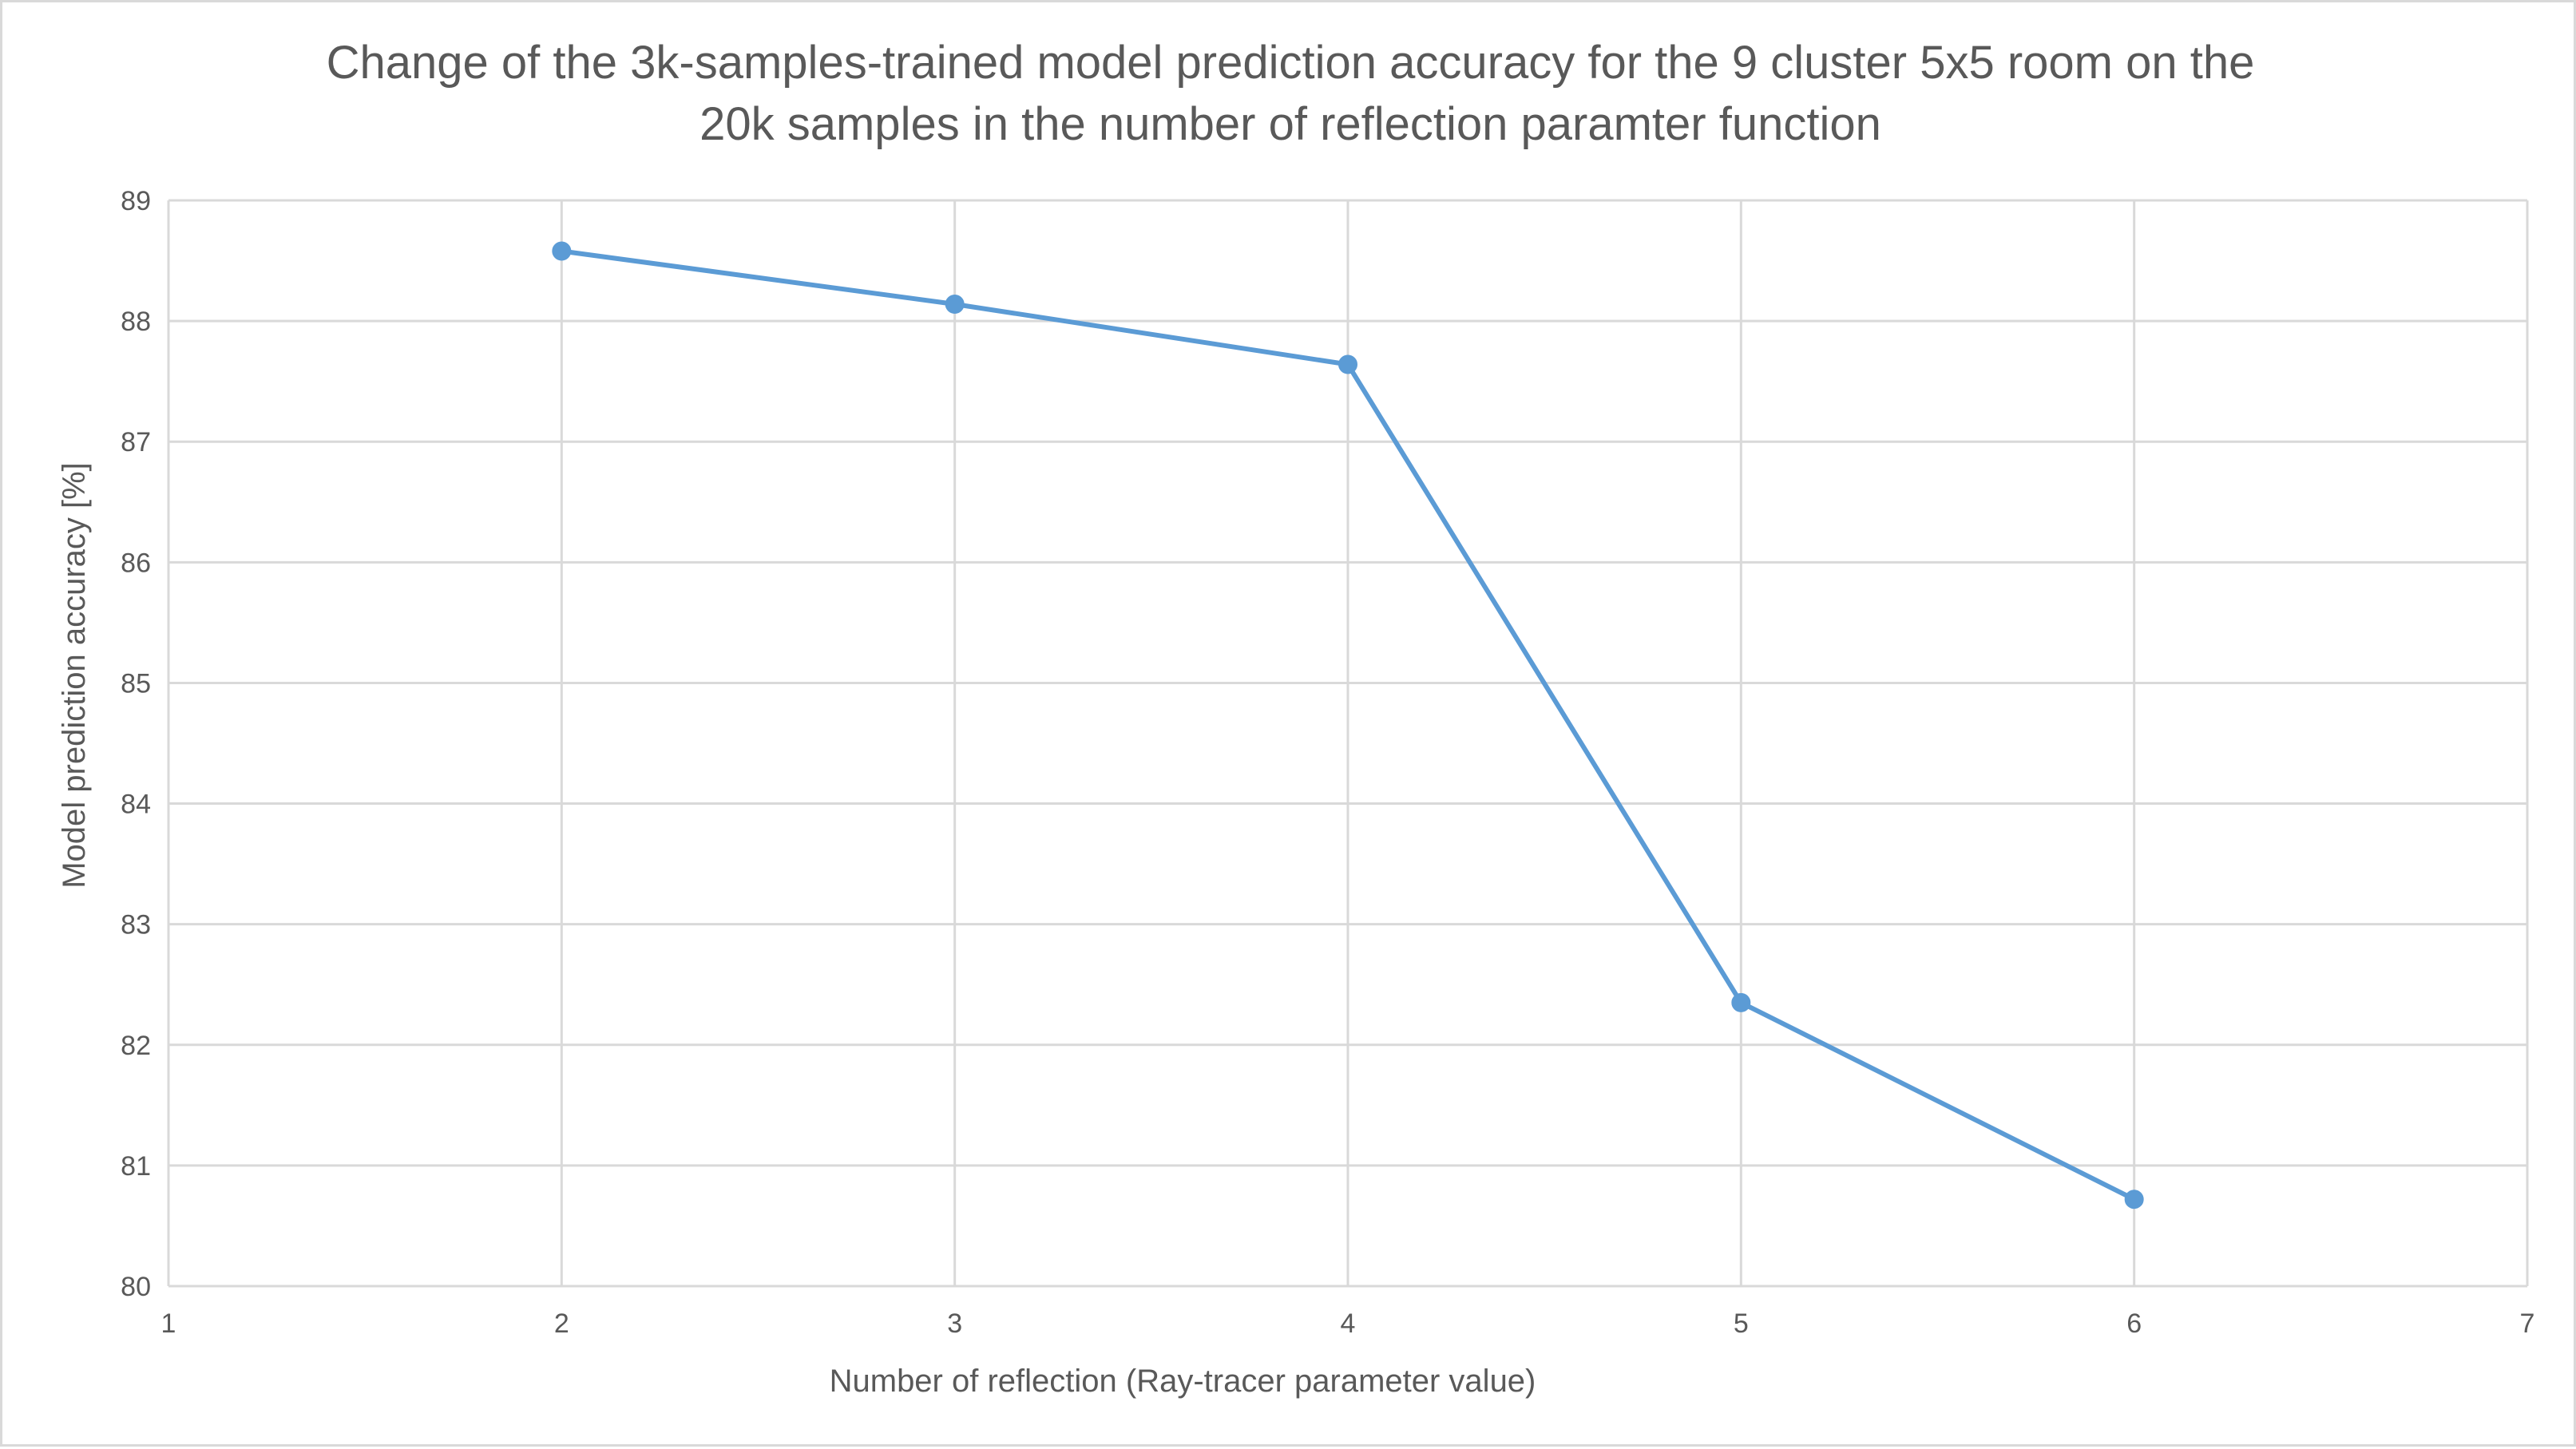 This screenshot has width=2576, height=1449. I want to click on data-point-x5, so click(1741, 1002).